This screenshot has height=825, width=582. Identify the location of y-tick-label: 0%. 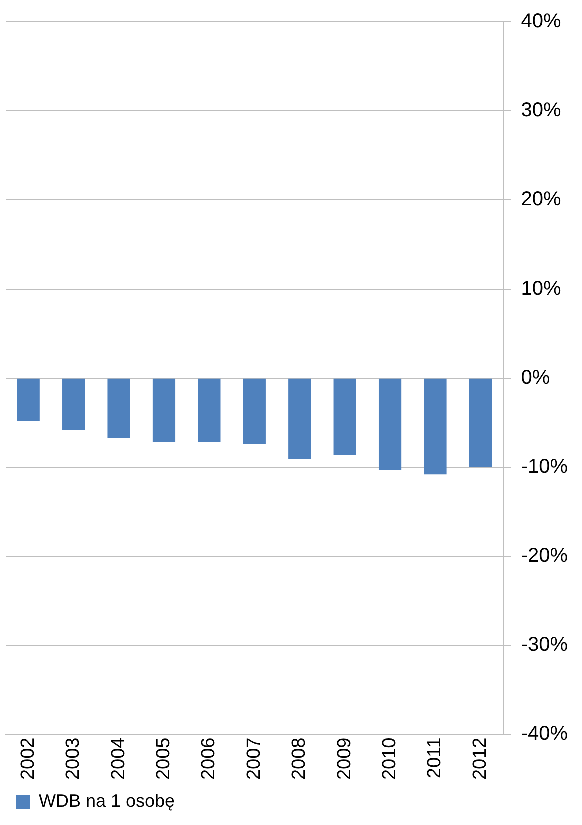
(535, 377).